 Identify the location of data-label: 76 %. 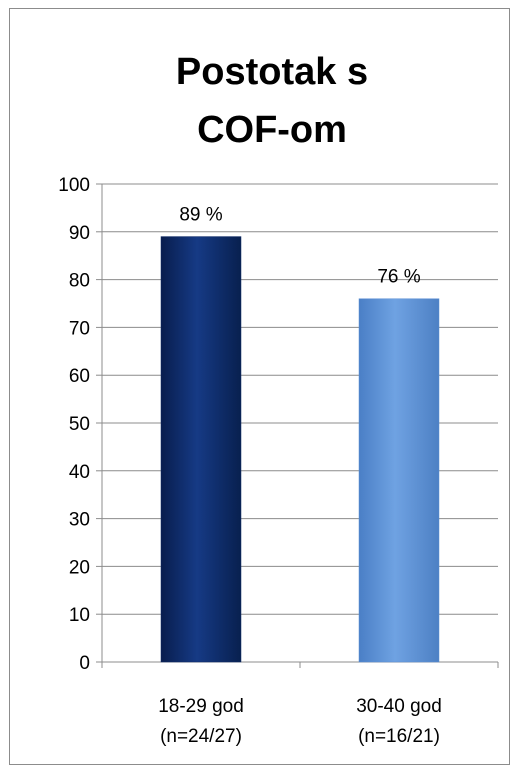
(398, 277).